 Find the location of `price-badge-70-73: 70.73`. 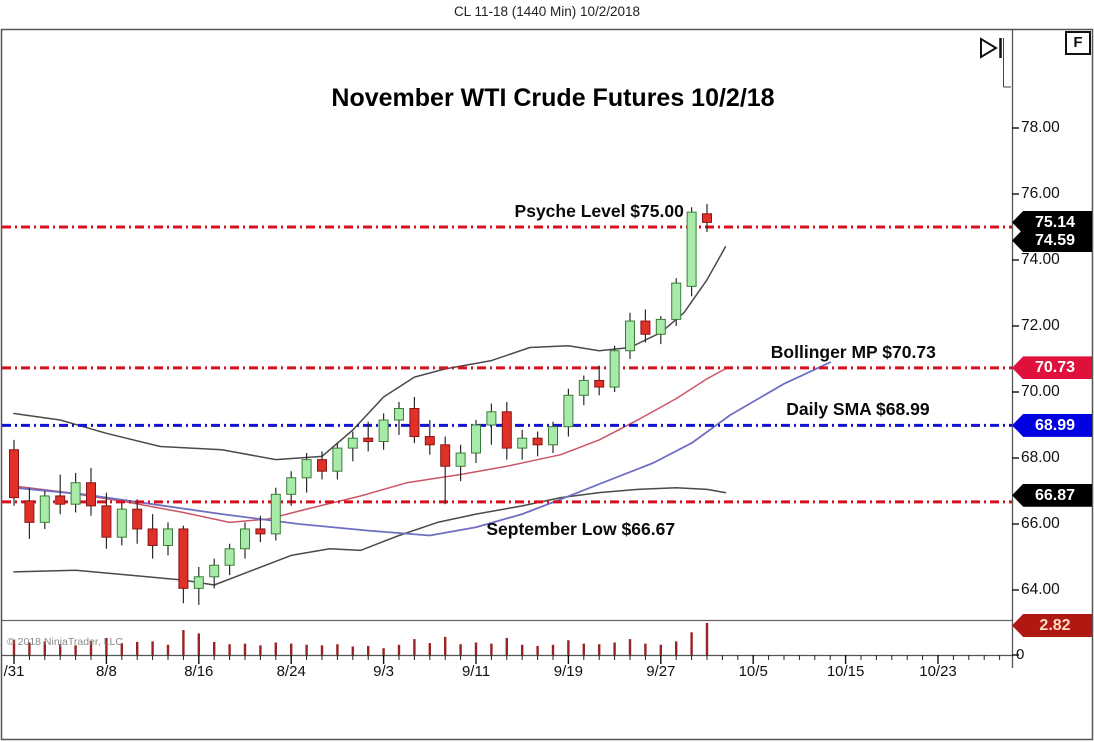

price-badge-70-73: 70.73 is located at coordinates (1052, 368).